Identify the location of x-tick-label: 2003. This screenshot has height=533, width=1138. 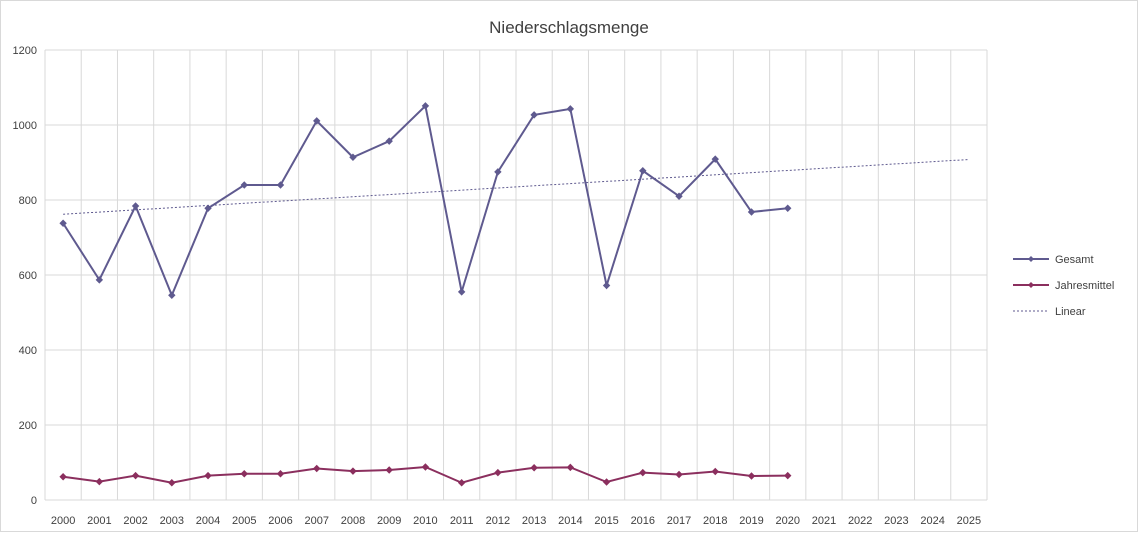
(172, 521).